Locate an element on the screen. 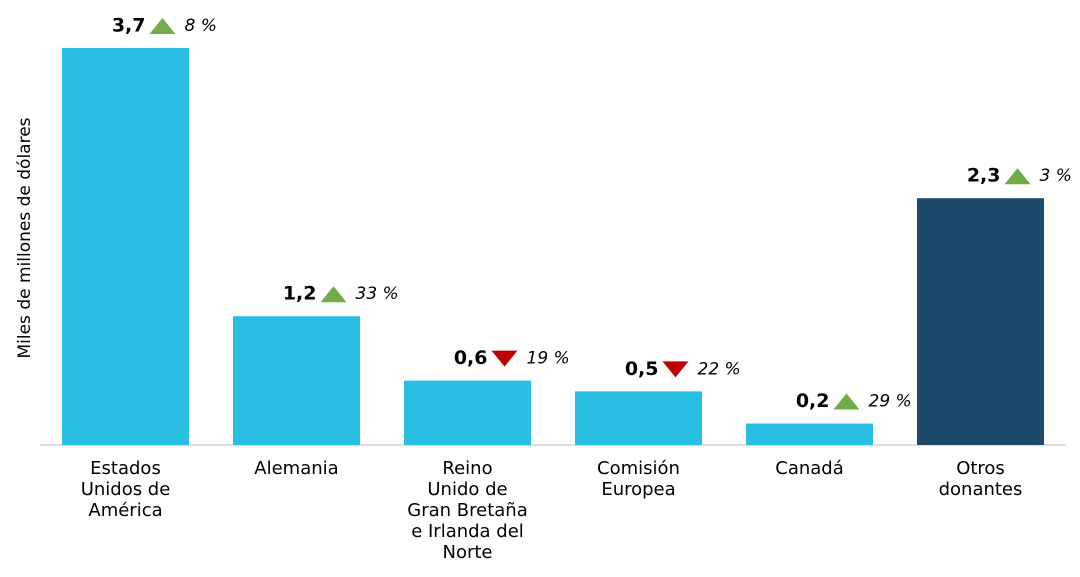 The width and height of the screenshot is (1080, 577). value-label: 0,6 is located at coordinates (471, 358).